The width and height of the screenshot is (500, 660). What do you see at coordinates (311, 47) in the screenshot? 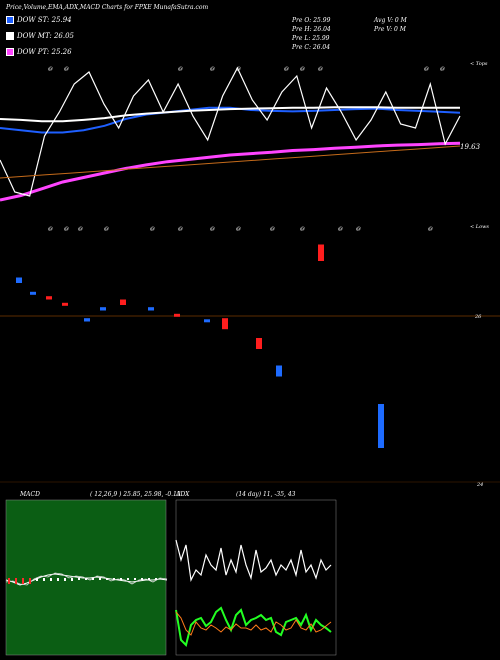
I see `ohlc-close: Pre C: 26.04` at bounding box center [311, 47].